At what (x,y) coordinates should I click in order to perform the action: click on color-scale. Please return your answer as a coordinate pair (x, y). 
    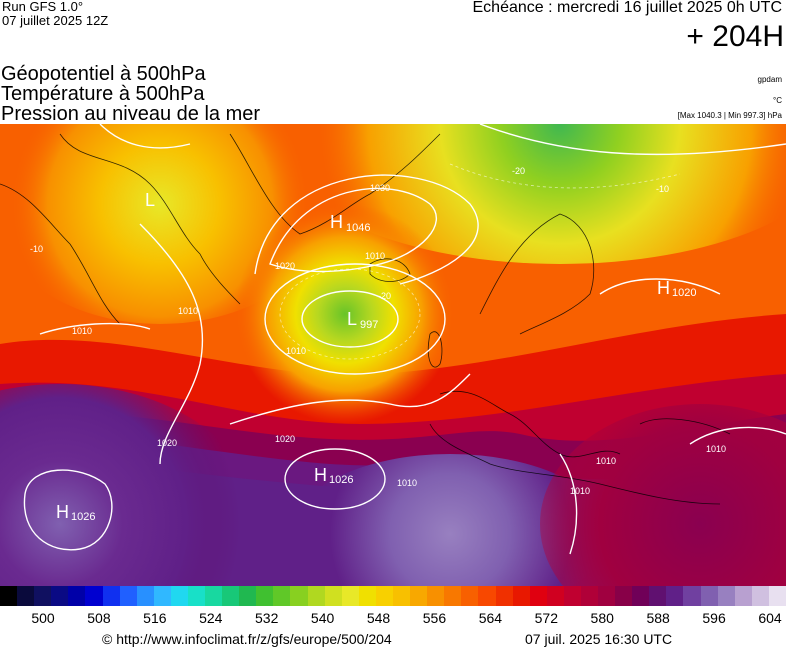
    Looking at the image, I should click on (393, 596).